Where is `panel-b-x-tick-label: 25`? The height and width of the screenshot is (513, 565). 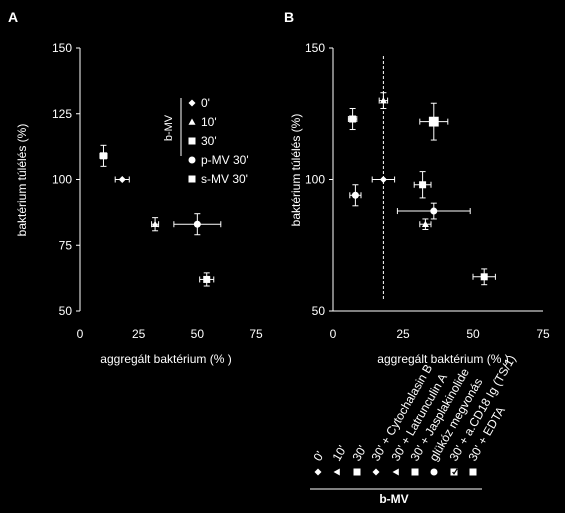
panel-b-x-tick-label: 25 is located at coordinates (403, 334).